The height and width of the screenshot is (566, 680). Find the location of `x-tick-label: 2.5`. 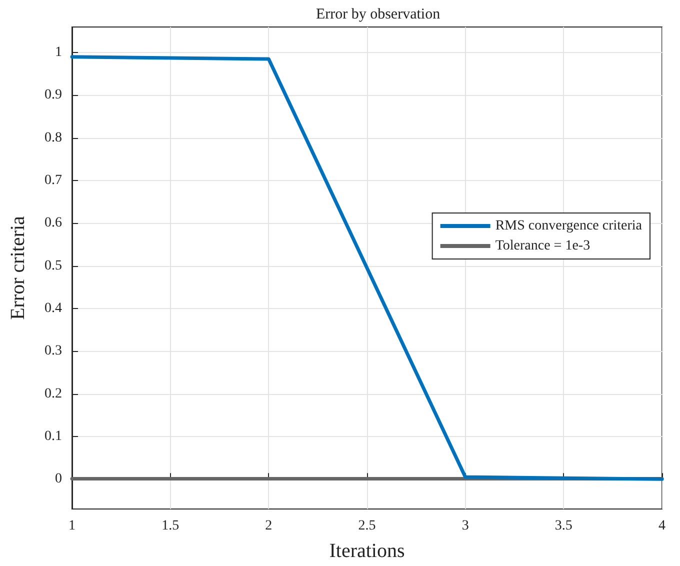

x-tick-label: 2.5 is located at coordinates (367, 526).